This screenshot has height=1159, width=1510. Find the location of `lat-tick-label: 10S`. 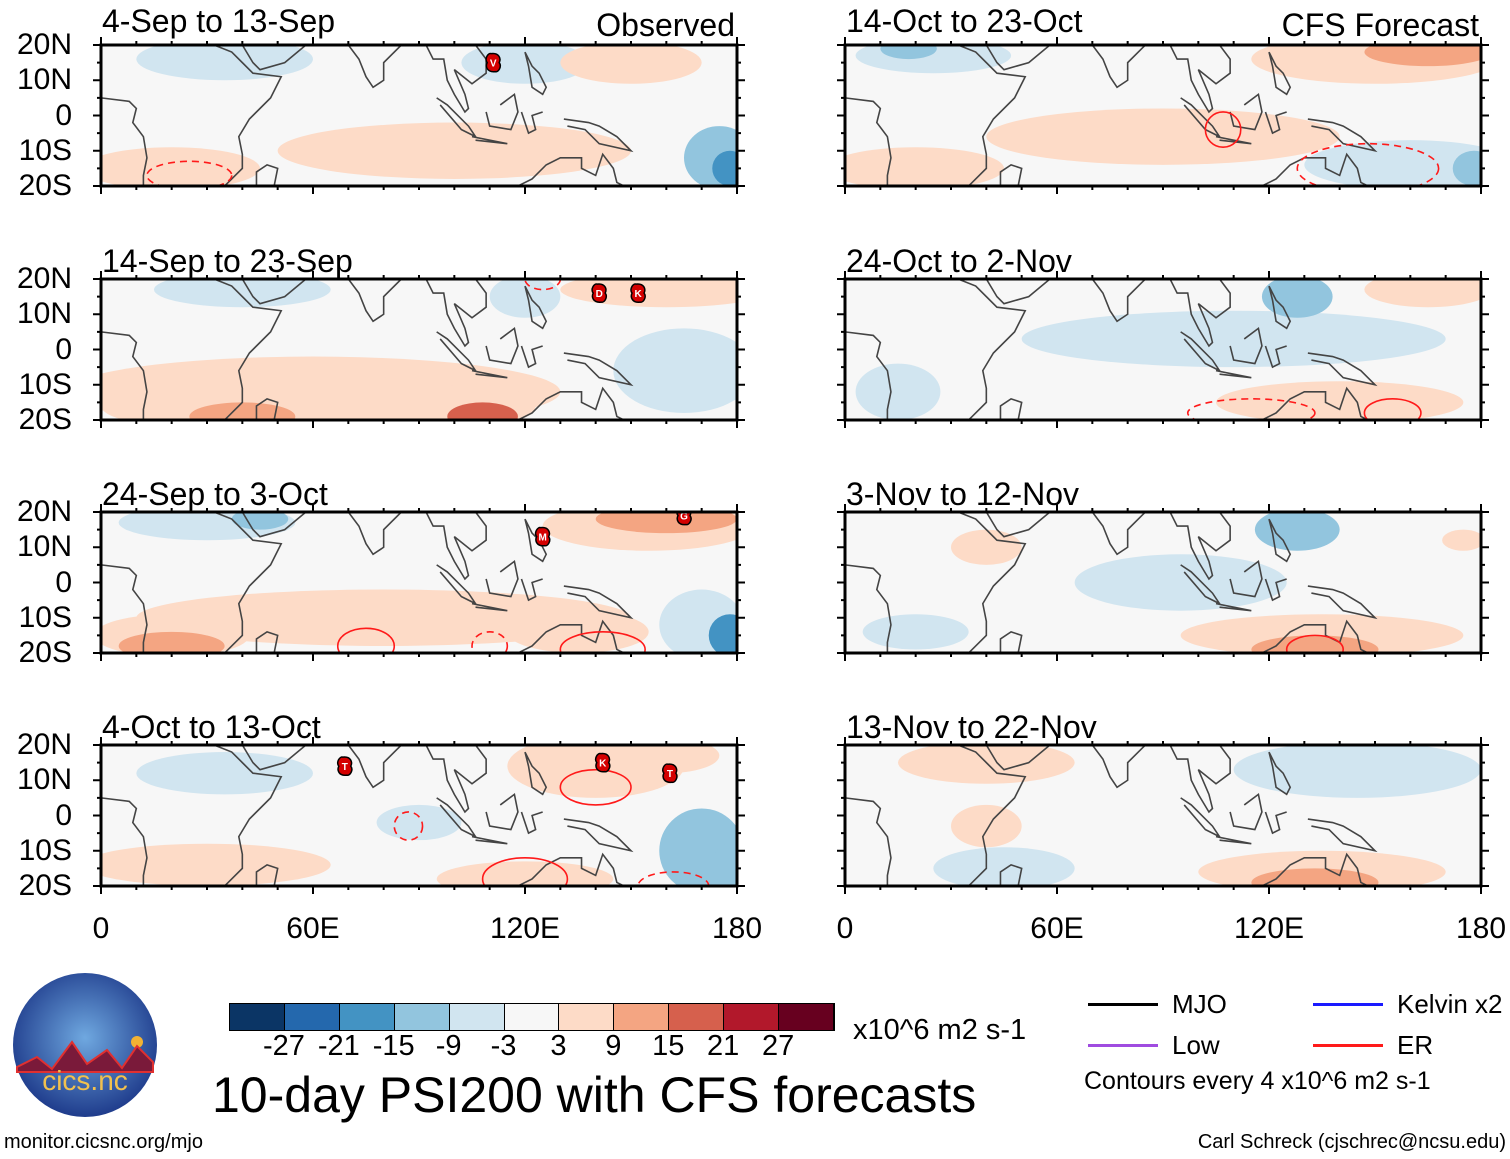

lat-tick-label: 10S is located at coordinates (45, 850).